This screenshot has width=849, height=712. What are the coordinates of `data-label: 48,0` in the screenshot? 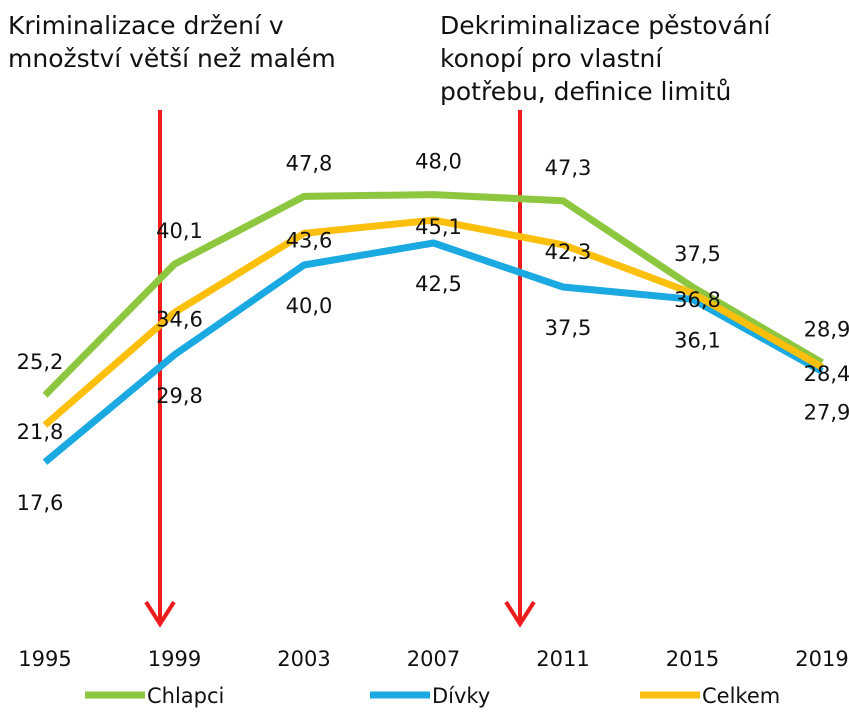 It's located at (438, 162).